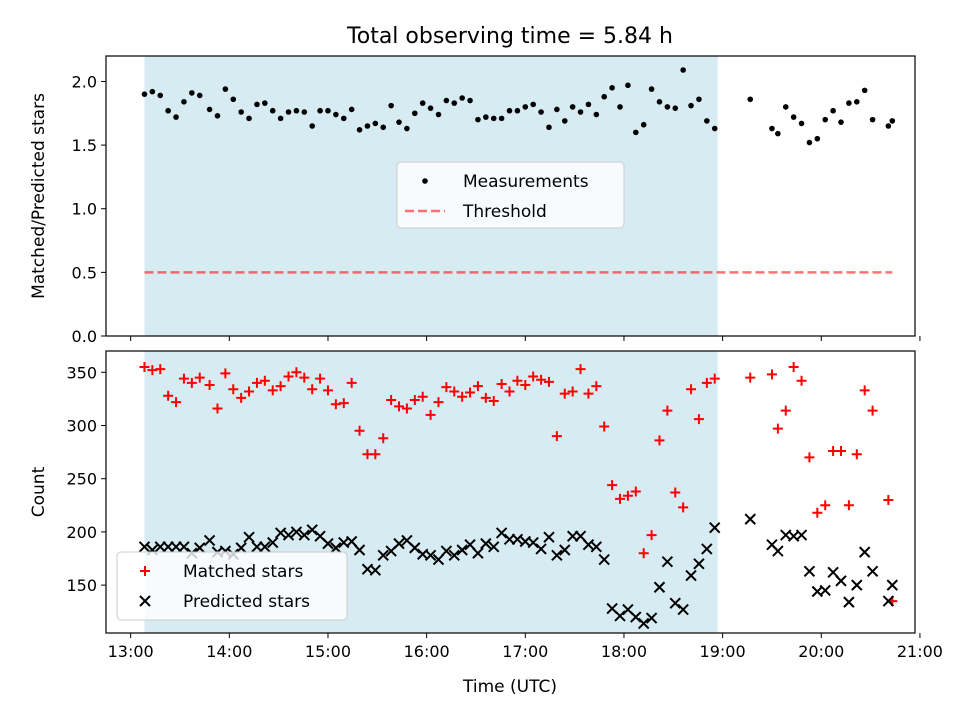 Image resolution: width=960 pixels, height=720 pixels. I want to click on legend-label: Predicted stars, so click(246, 602).